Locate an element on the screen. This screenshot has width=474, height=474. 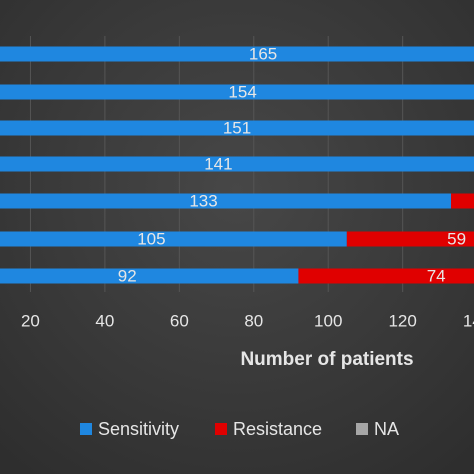
x-tick-label: 60 is located at coordinates (179, 320).